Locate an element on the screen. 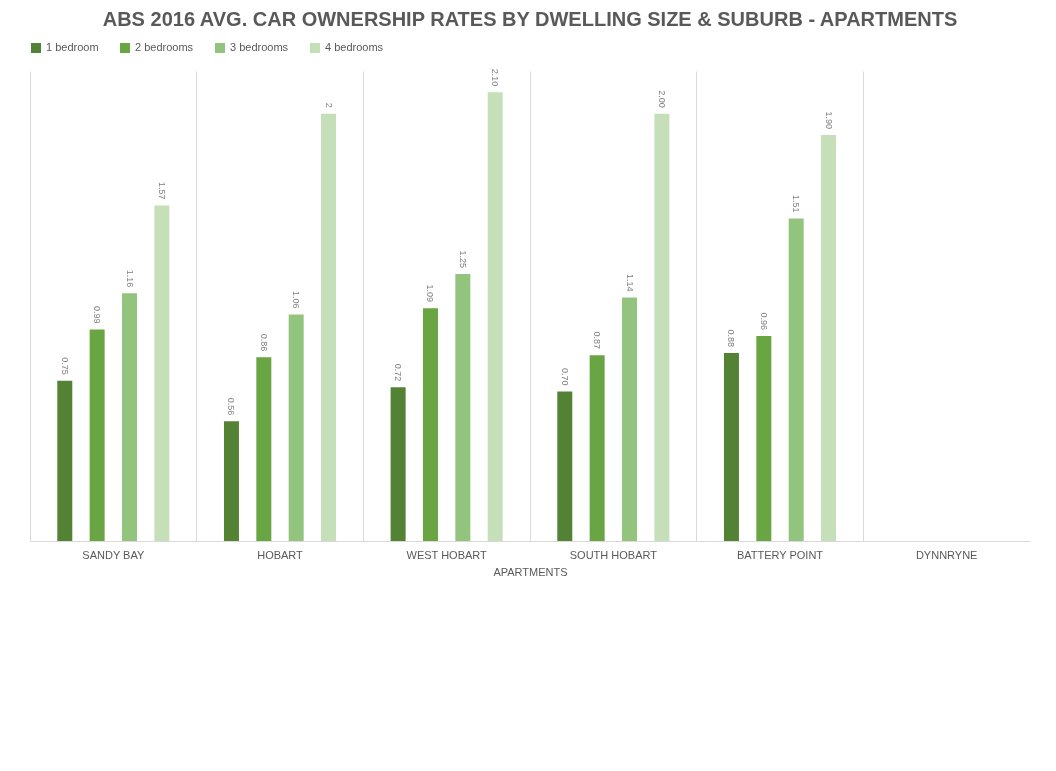 The height and width of the screenshot is (771, 1056). data-label: 0.87 is located at coordinates (597, 340).